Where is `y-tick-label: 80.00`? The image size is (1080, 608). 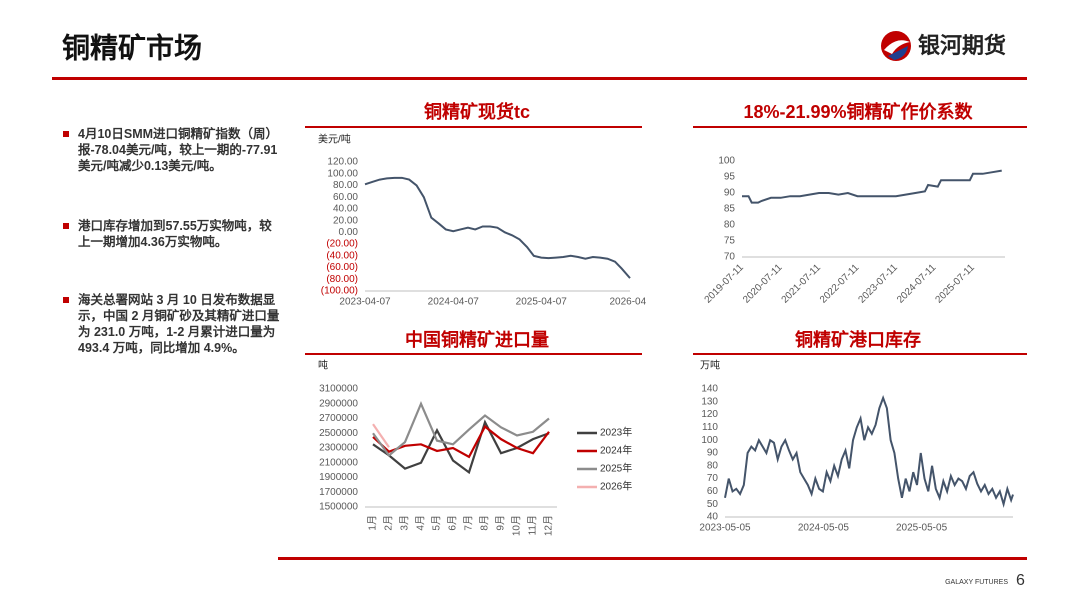
y-tick-label: 80.00 is located at coordinates (345, 185).